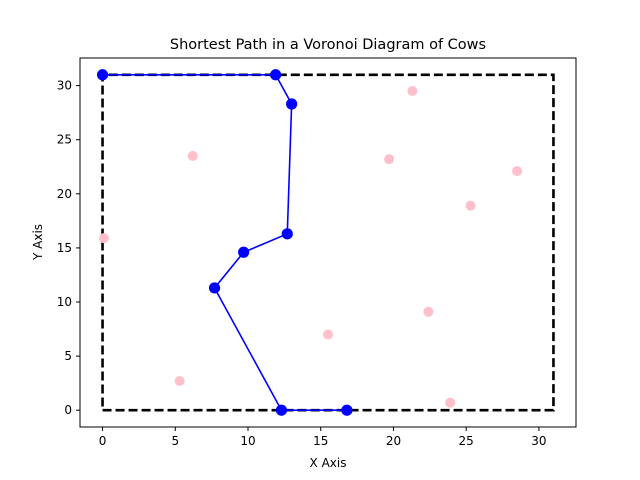 This screenshot has width=640, height=480. I want to click on y-axis-label: Y Axis, so click(38, 242).